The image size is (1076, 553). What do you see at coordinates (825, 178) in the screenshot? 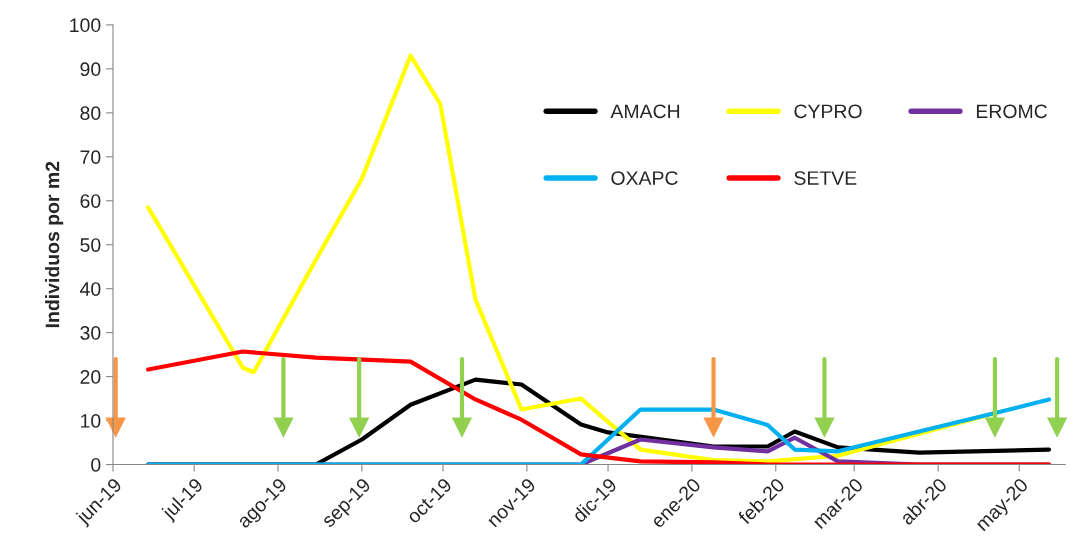
I see `legend-label: SETVE` at bounding box center [825, 178].